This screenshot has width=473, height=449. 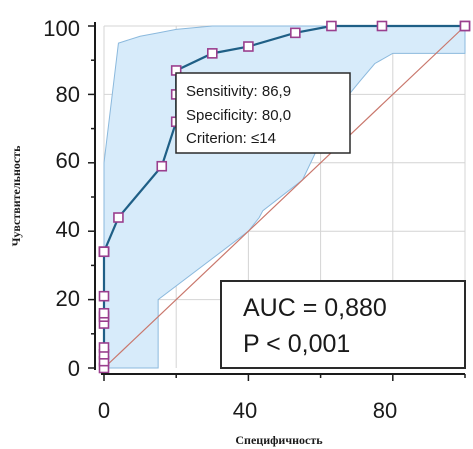 I want to click on p-value: P < 0,001, so click(x=296, y=344).